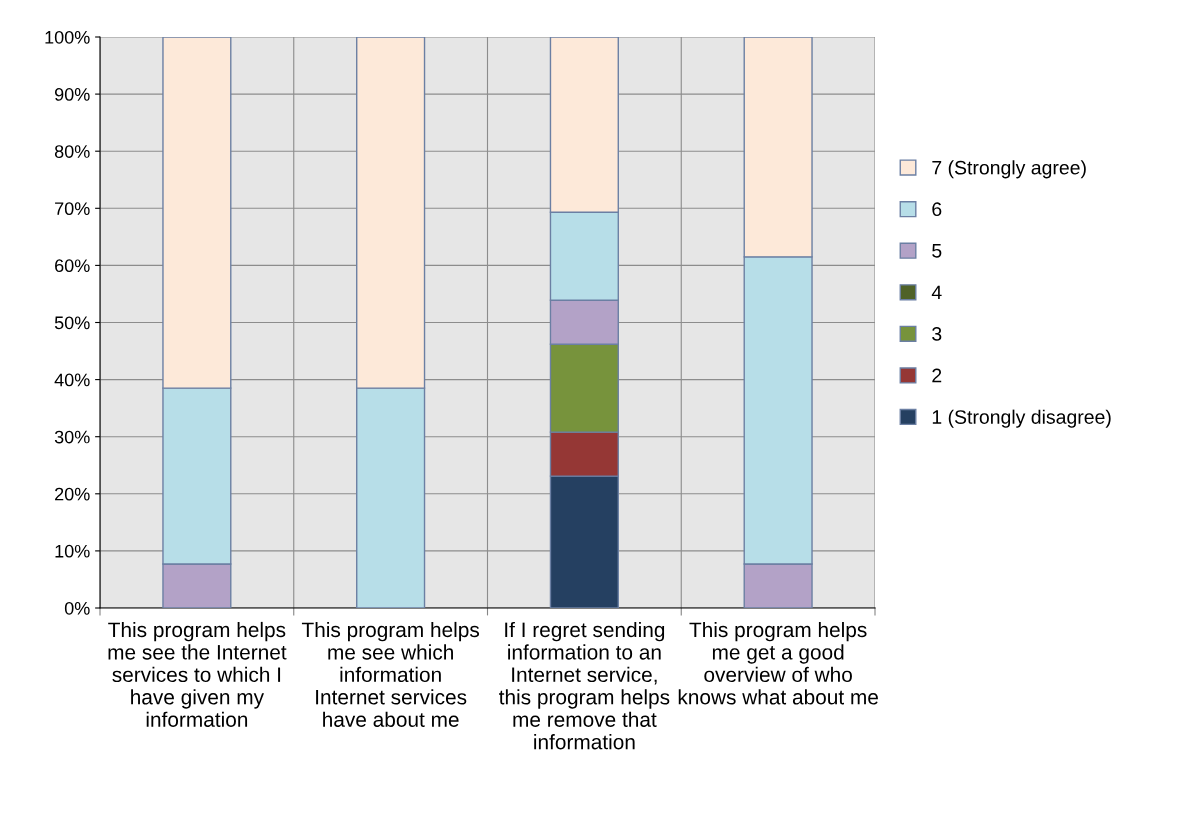 This screenshot has width=1183, height=835. What do you see at coordinates (72, 323) in the screenshot?
I see `y-tick-label: 50%` at bounding box center [72, 323].